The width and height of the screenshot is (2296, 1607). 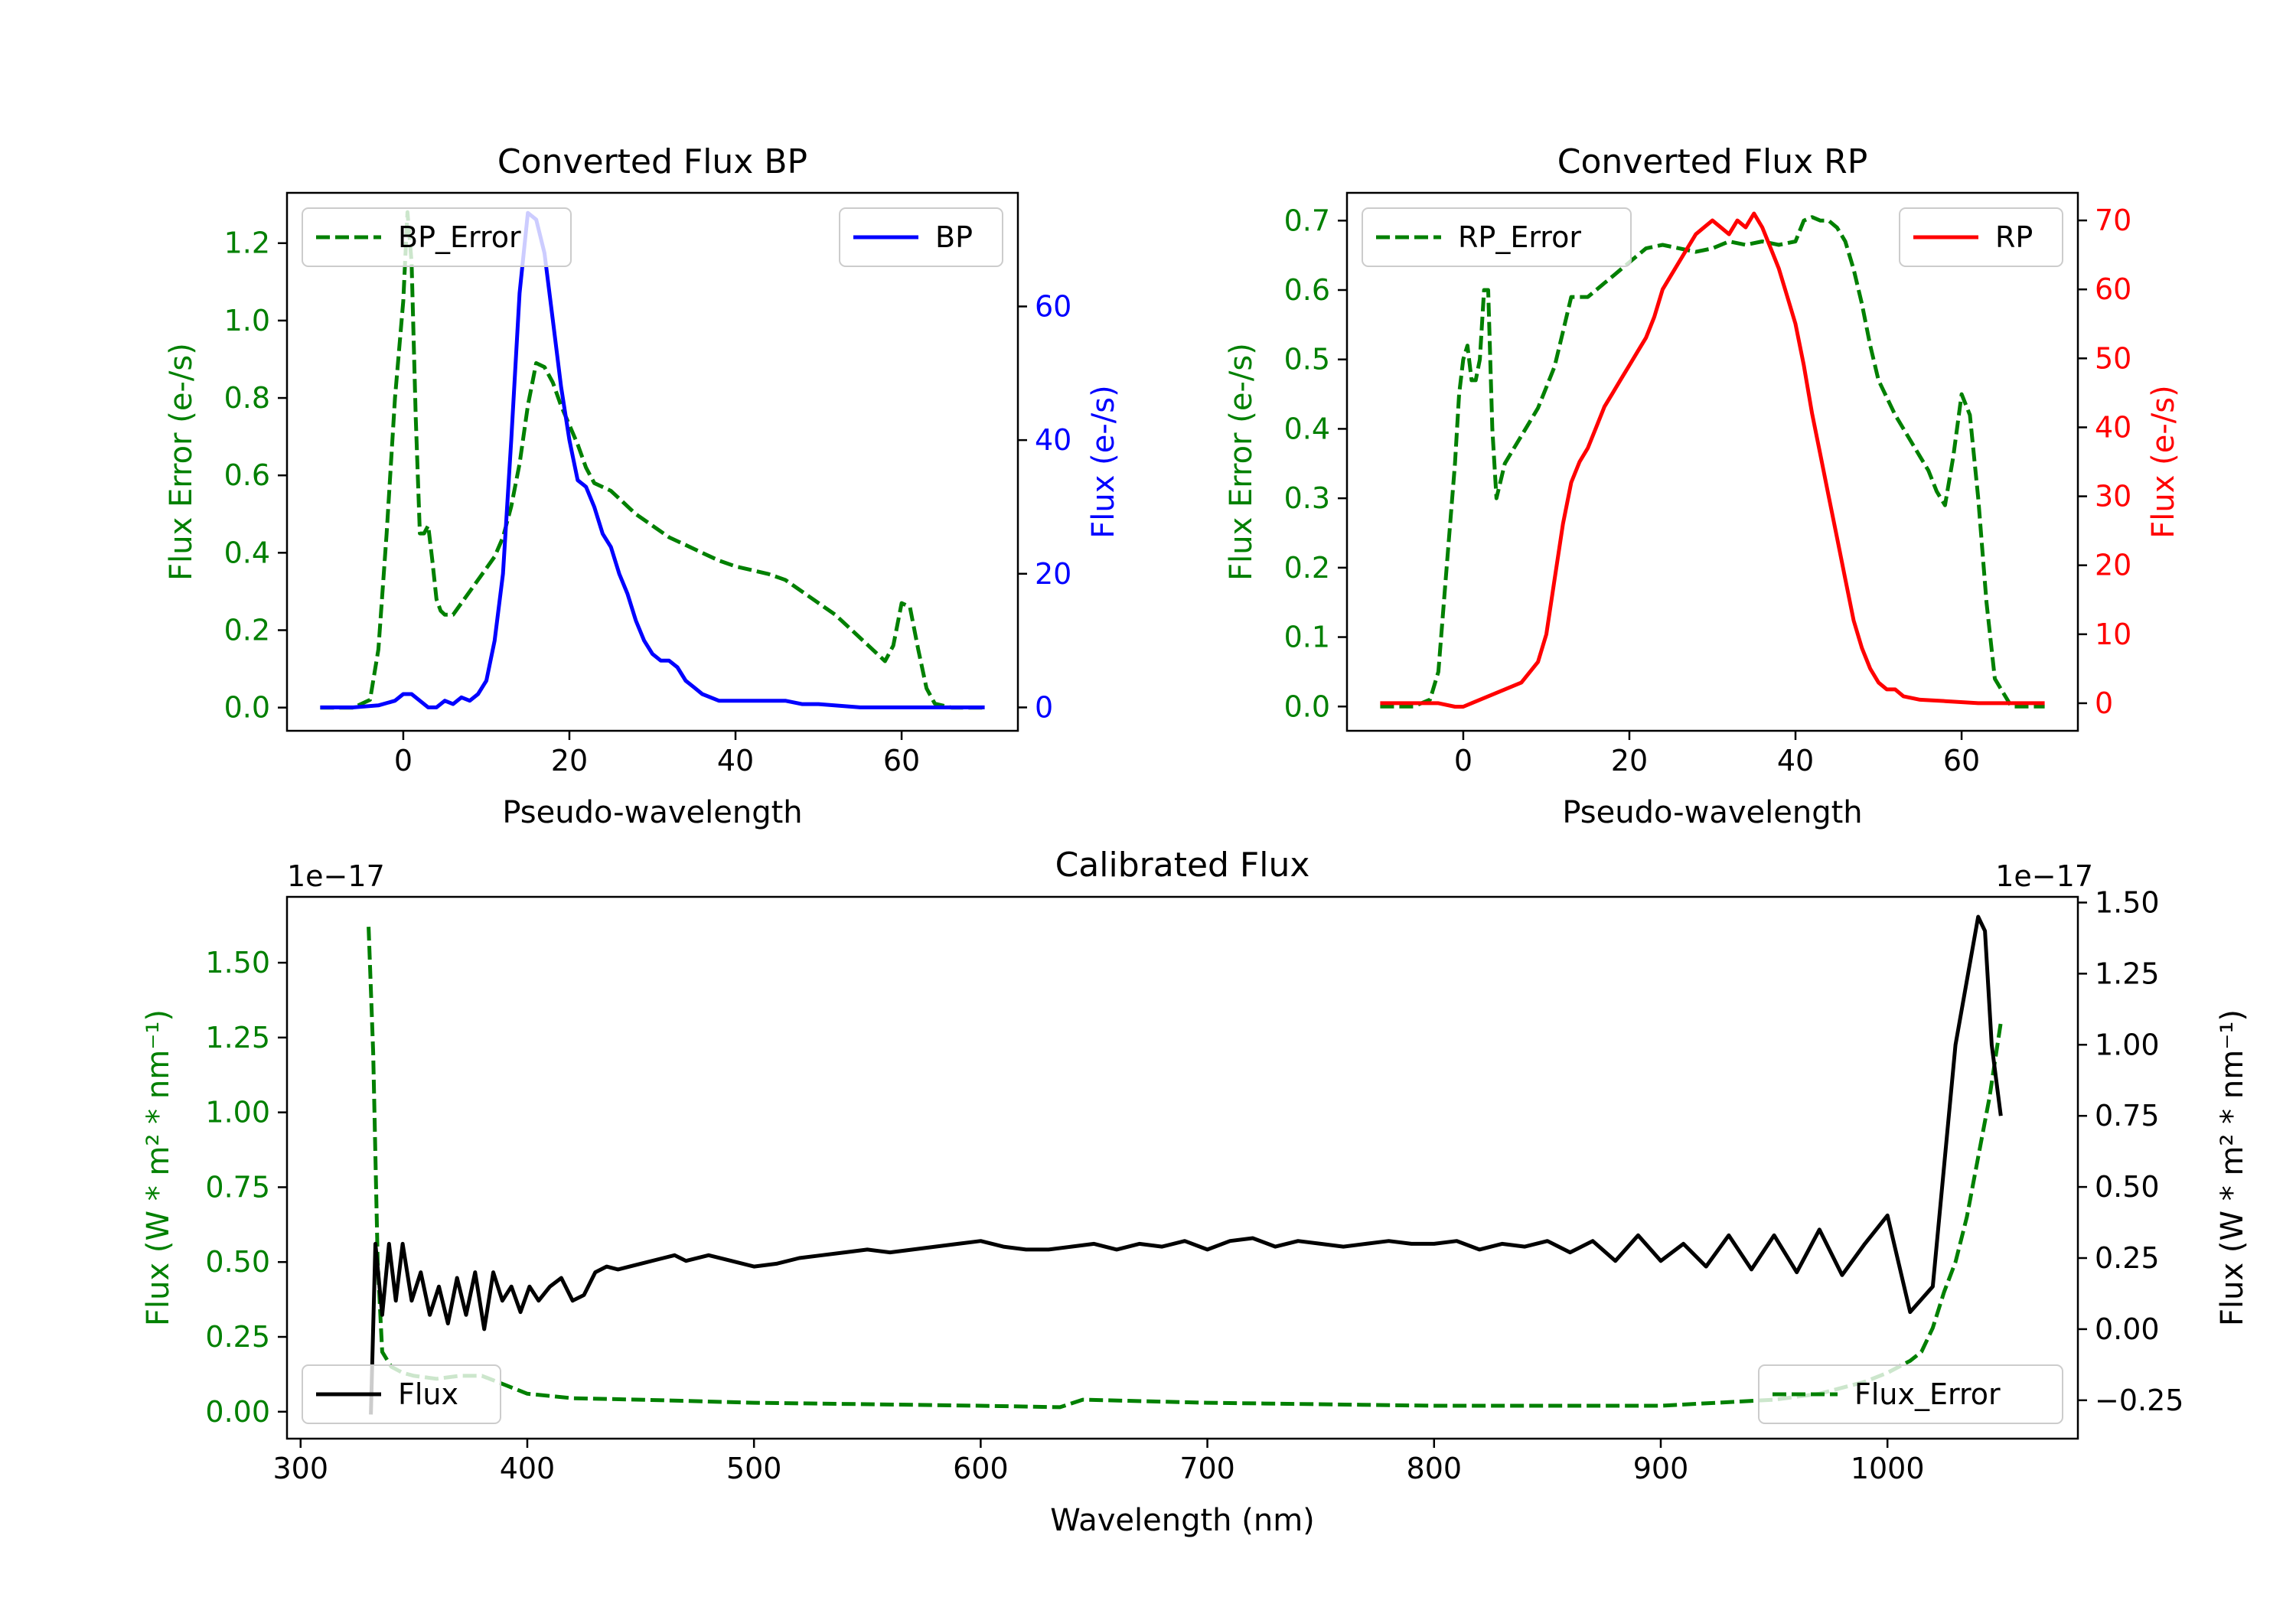 I want to click on x-tick-label: 700, so click(x=1207, y=1468).